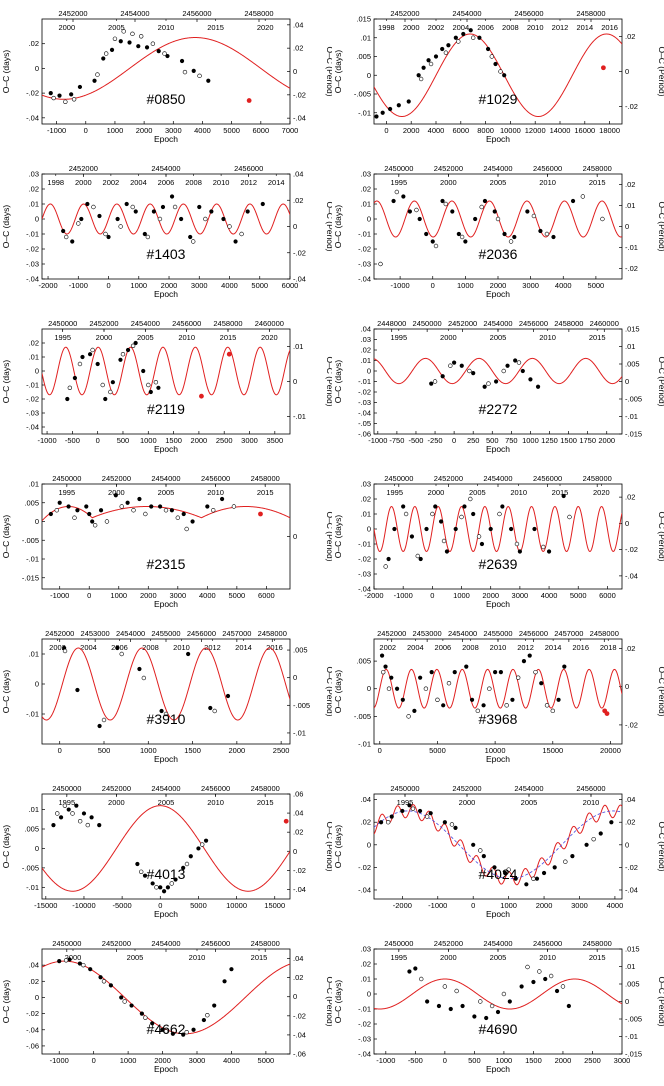  What do you see at coordinates (227, 323) in the screenshot?
I see `jd-tick-label: 2458000` at bounding box center [227, 323].